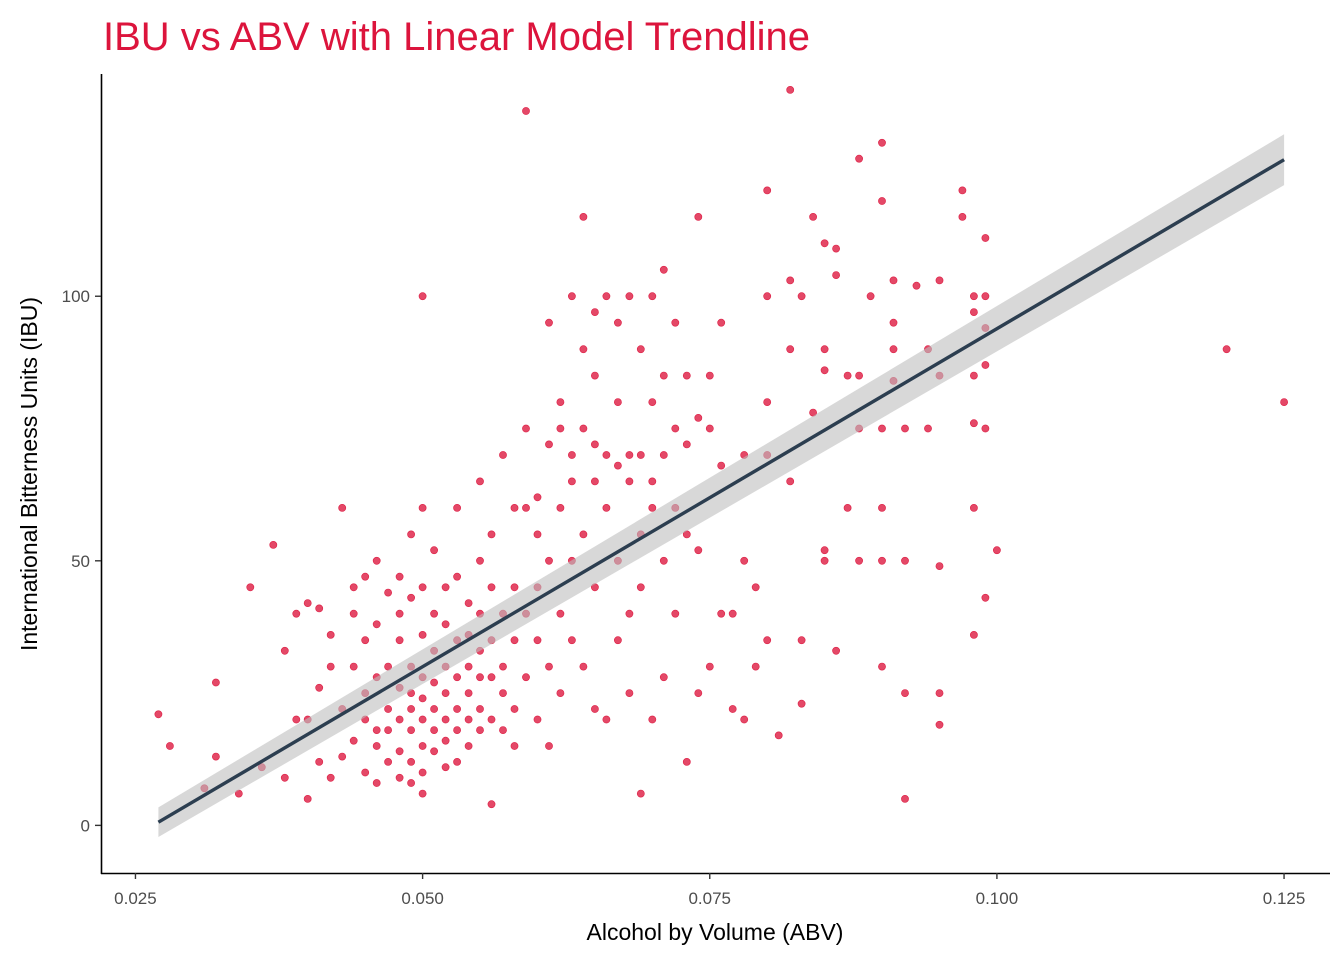 This screenshot has height=960, width=1344. What do you see at coordinates (81, 561) in the screenshot?
I see `y-axis-ticks: 0 50 100` at bounding box center [81, 561].